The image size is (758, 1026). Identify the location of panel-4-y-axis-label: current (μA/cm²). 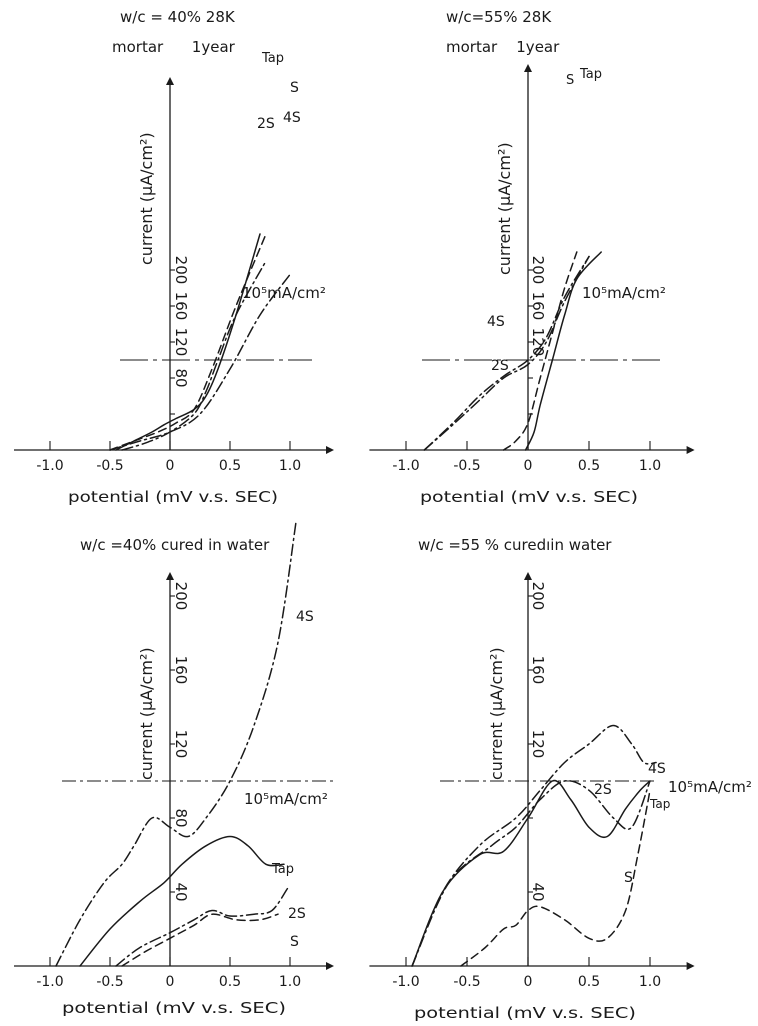
(496, 713).